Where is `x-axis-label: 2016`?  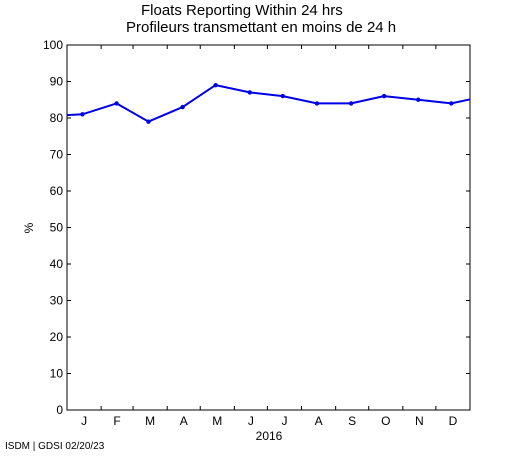
x-axis-label: 2016 is located at coordinates (269, 436).